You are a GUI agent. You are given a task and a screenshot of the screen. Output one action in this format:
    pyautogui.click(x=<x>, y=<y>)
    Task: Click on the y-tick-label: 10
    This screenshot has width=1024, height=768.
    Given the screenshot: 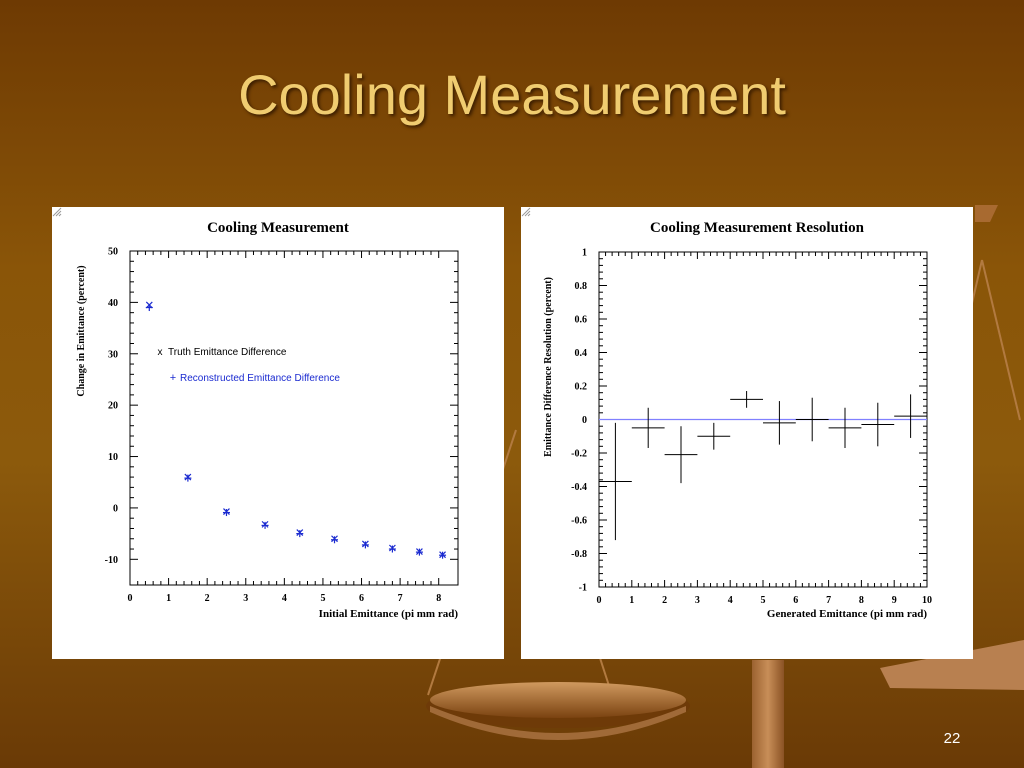 What is the action you would take?
    pyautogui.click(x=113, y=457)
    